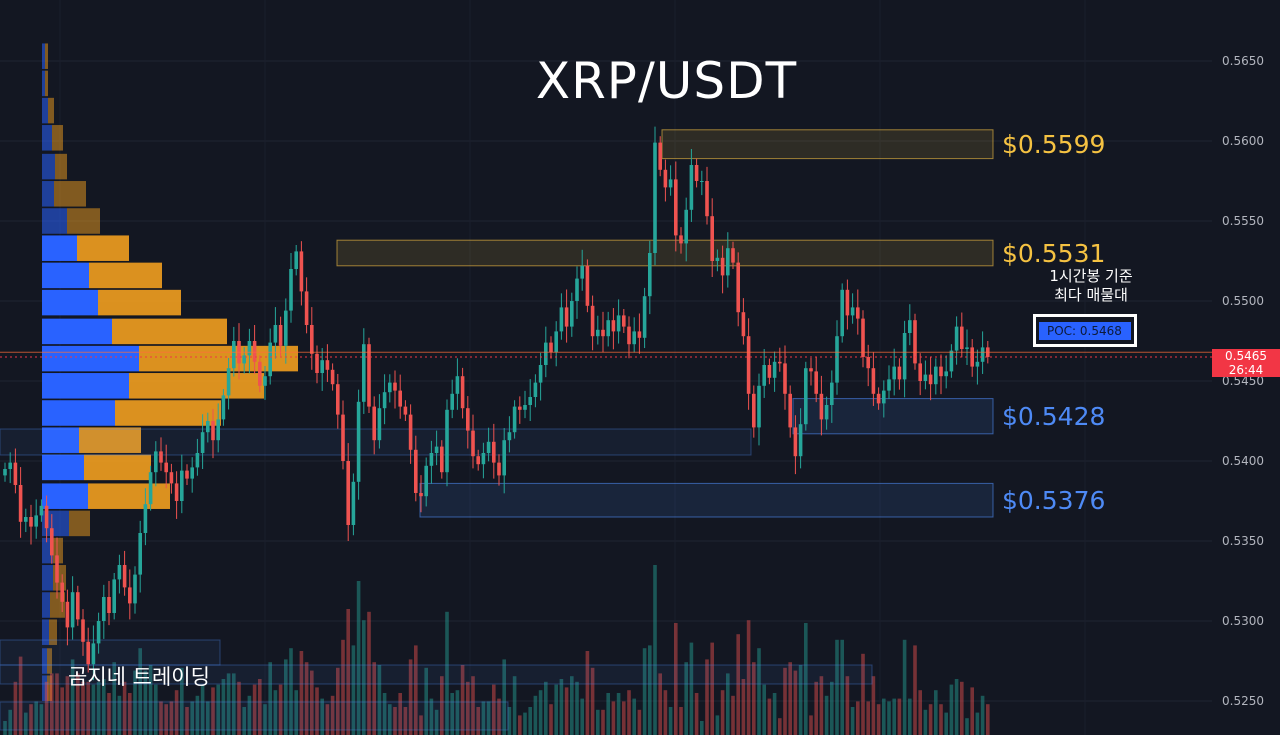  Describe the element at coordinates (1243, 61) in the screenshot. I see `price-axis-label: 0.5650` at that location.